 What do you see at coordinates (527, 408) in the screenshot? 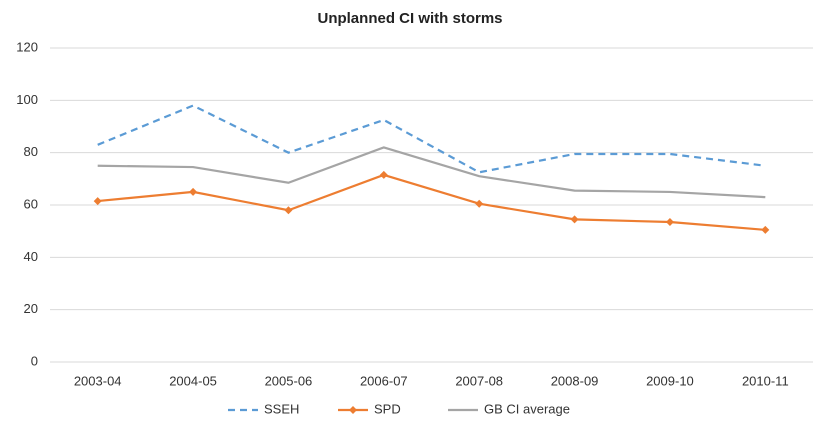
I see `legend-label: GB CI average` at bounding box center [527, 408].